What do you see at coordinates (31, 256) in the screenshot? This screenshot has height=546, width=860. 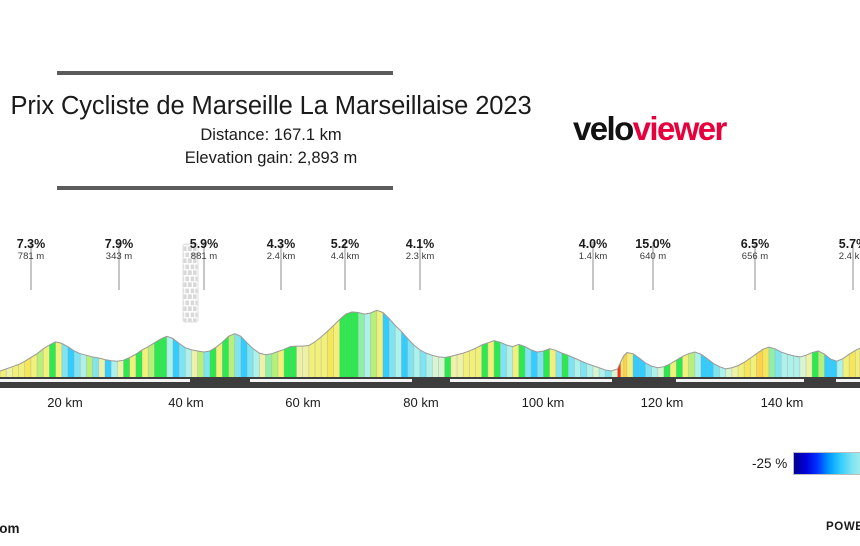 I see `climb-length-value: 781 m` at bounding box center [31, 256].